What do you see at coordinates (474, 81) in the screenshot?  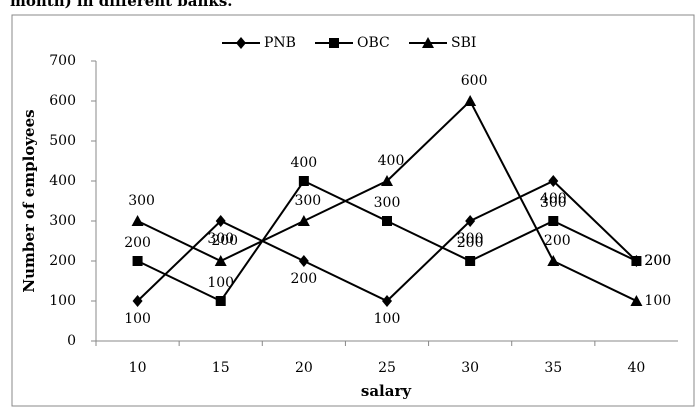 I see `data-label: 600` at bounding box center [474, 81].